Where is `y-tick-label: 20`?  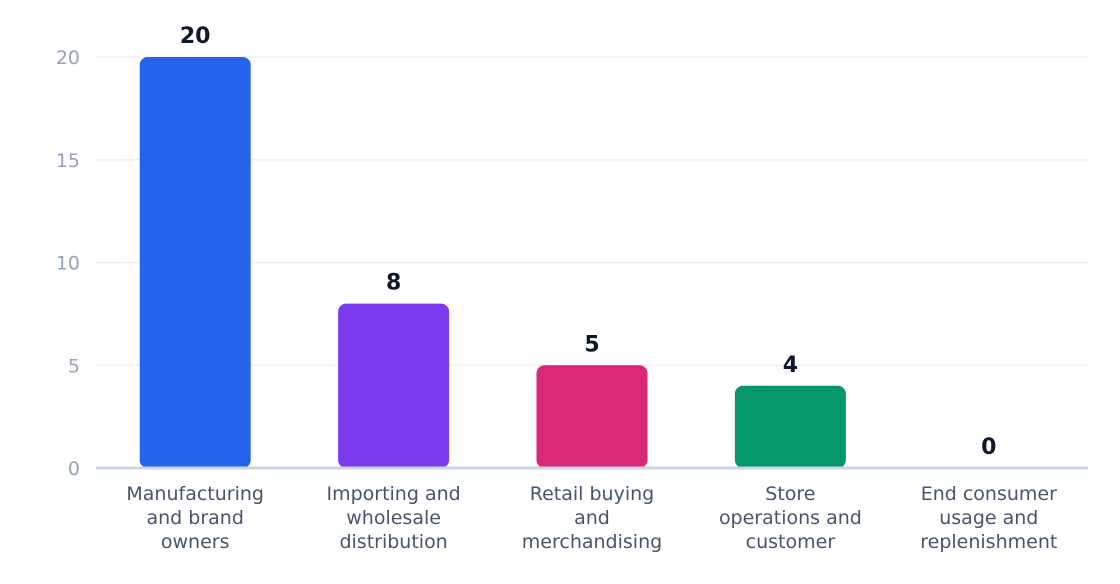
y-tick-label: 20 is located at coordinates (68, 58).